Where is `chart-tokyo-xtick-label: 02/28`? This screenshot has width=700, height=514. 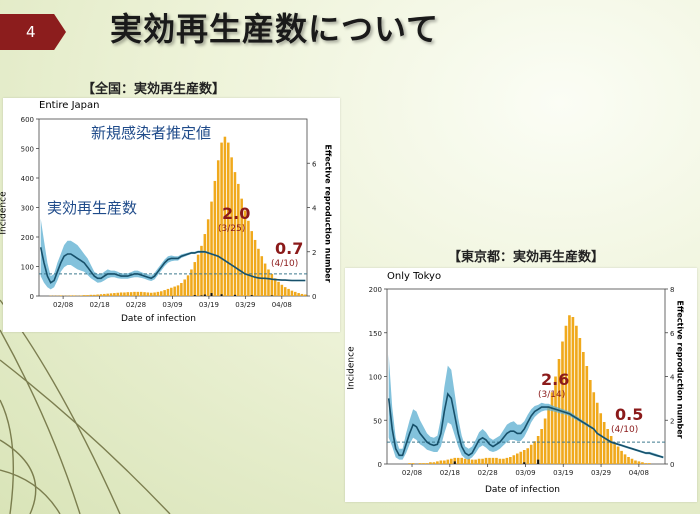
chart-tokyo-xtick-label: 02/28 is located at coordinates (488, 473).